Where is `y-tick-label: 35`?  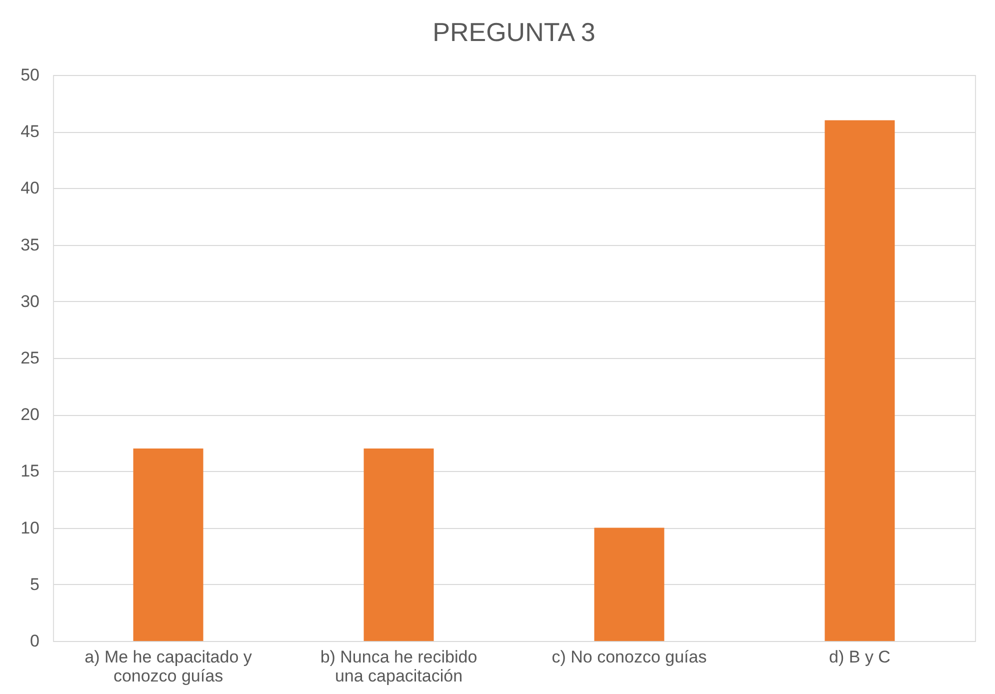 y-tick-label: 35 is located at coordinates (30, 244).